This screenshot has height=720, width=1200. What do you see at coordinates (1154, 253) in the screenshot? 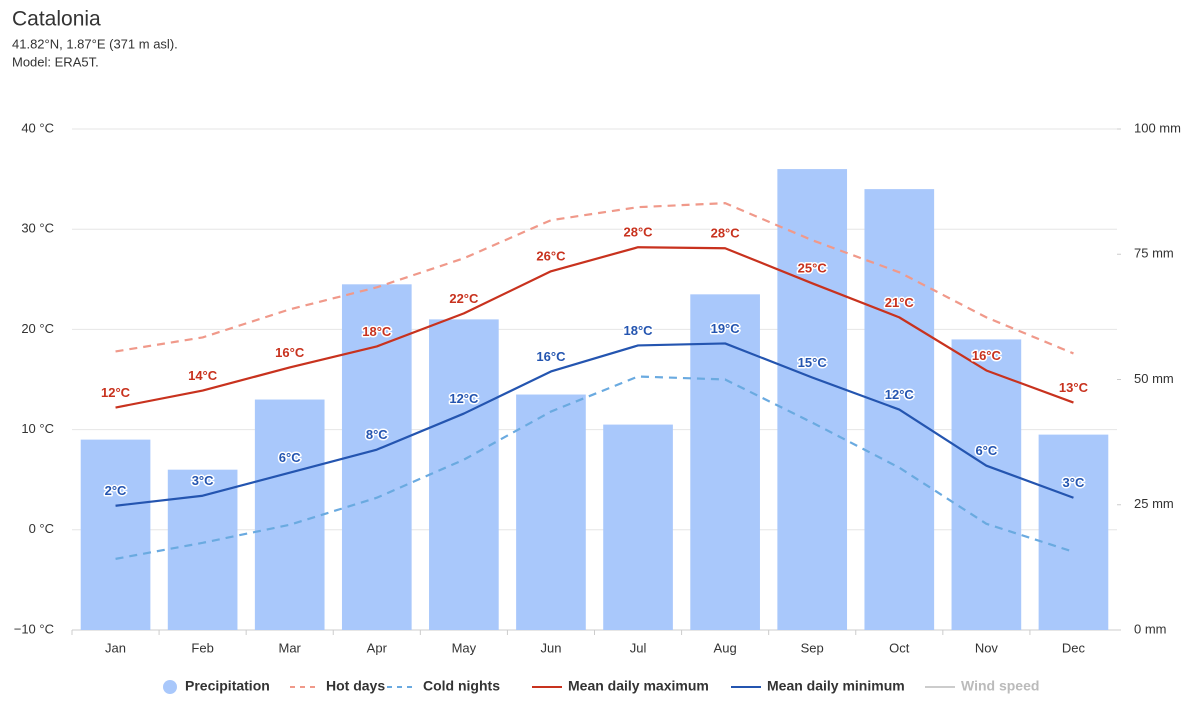
I see `y2-tick-label: 75 mm` at bounding box center [1154, 253].